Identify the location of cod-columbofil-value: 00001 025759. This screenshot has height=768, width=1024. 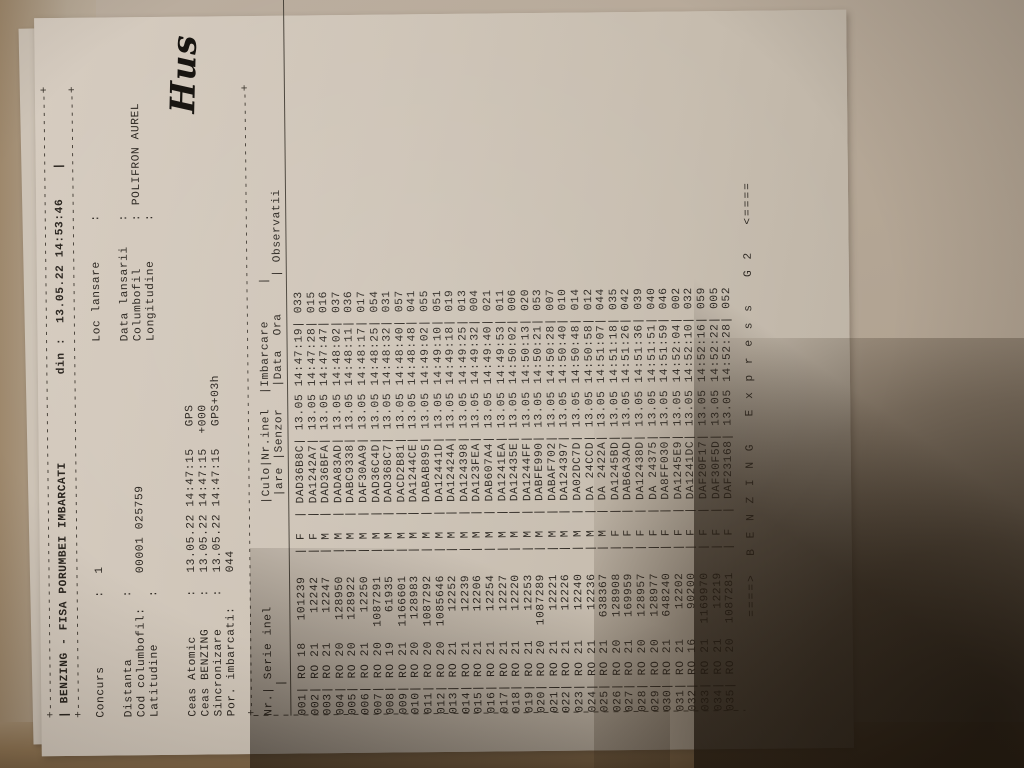
(140, 529).